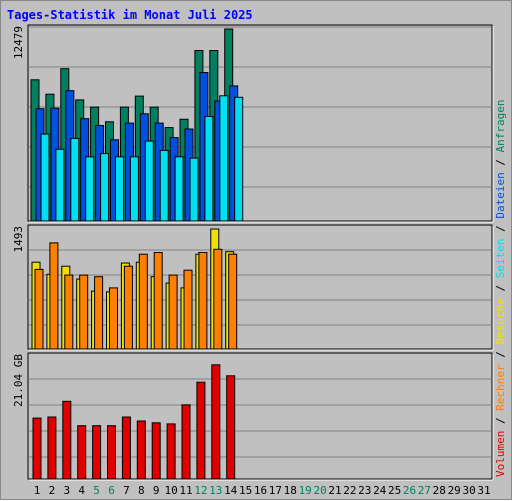  Describe the element at coordinates (380, 490) in the screenshot. I see `x-tick-label: 24` at that location.